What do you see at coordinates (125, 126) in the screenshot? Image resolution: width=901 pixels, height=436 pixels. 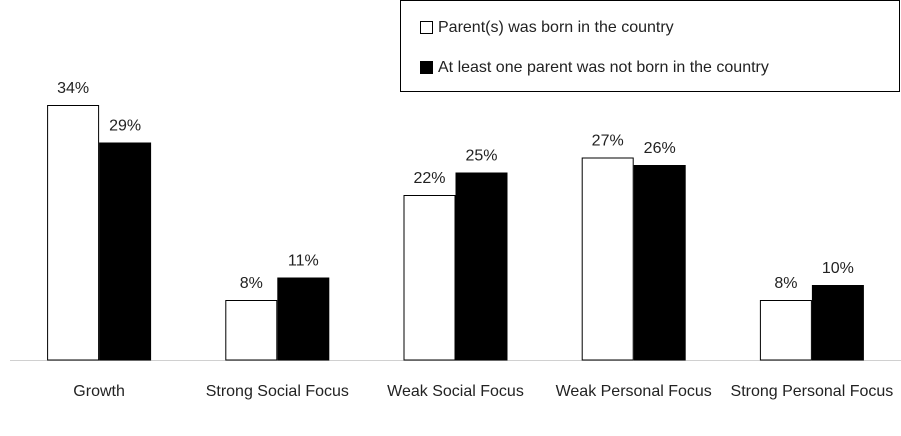 I see `value-label: 29%` at bounding box center [125, 126].